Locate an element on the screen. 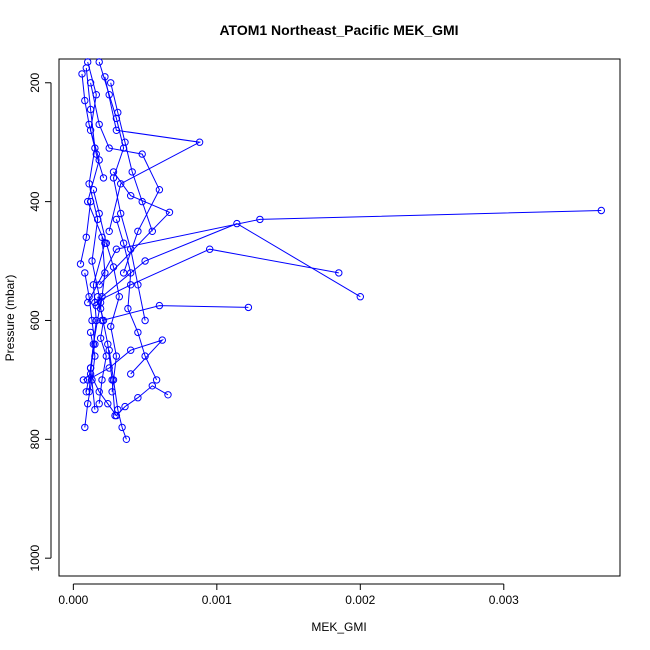  x-tick-label: 0.002 is located at coordinates (360, 600).